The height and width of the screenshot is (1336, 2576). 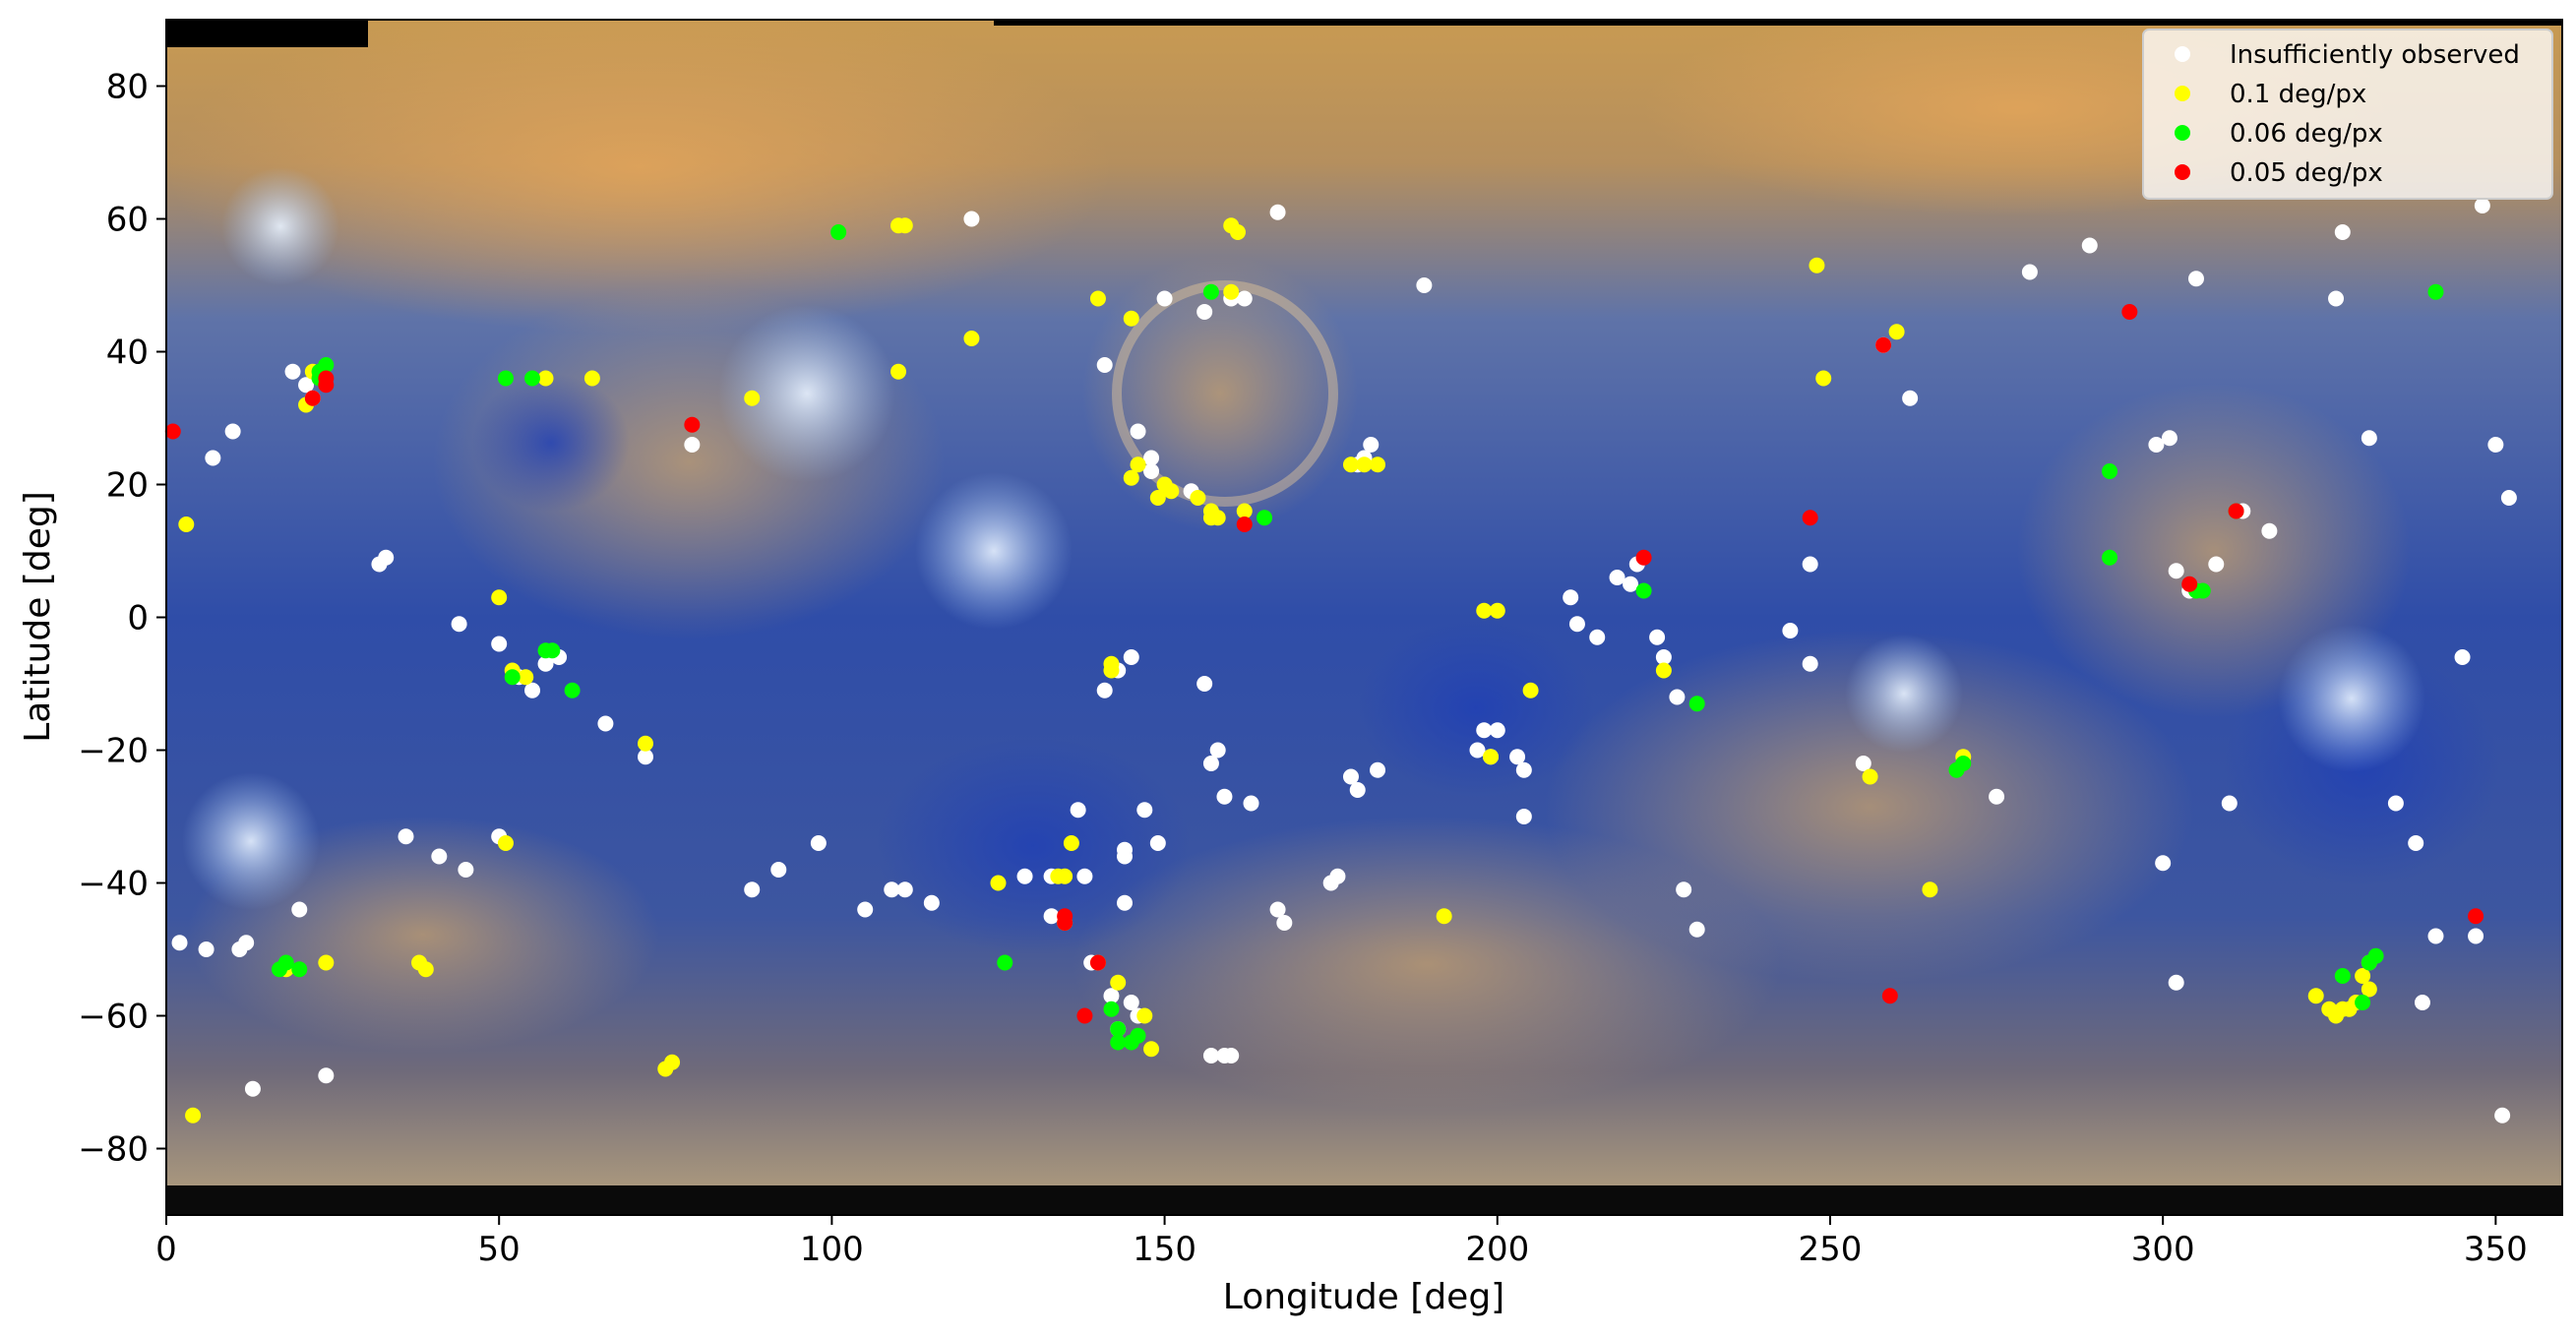 What do you see at coordinates (2163, 1249) in the screenshot?
I see `x-tick-label: 300` at bounding box center [2163, 1249].